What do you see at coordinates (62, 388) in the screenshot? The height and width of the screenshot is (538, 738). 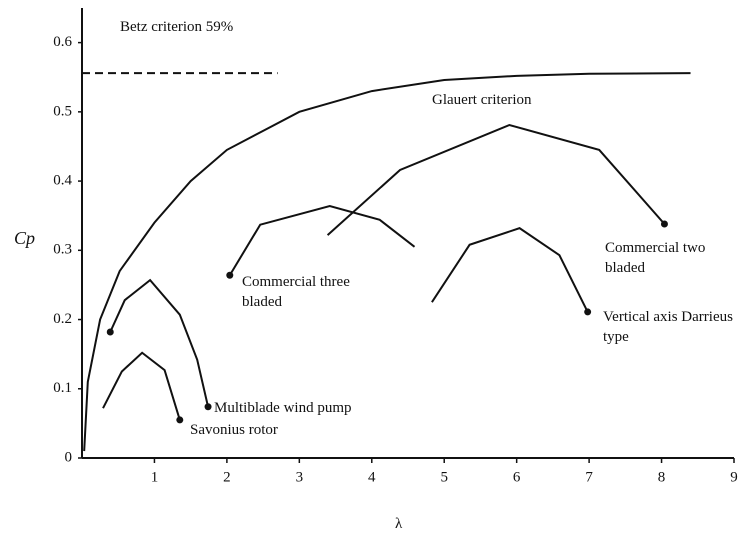 I see `y-tick-label: 0.1` at bounding box center [62, 388].